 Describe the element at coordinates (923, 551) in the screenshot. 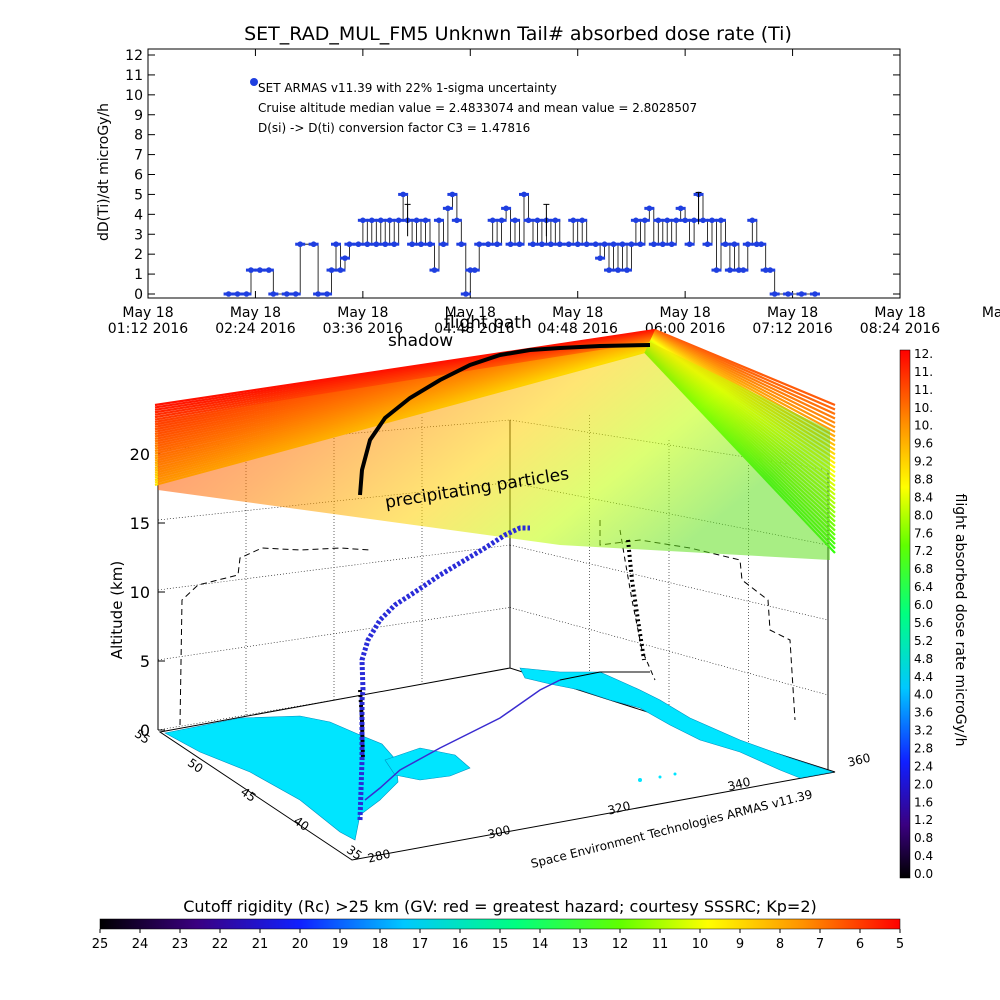

I see `dose-colorbar-tick: 7.2` at that location.